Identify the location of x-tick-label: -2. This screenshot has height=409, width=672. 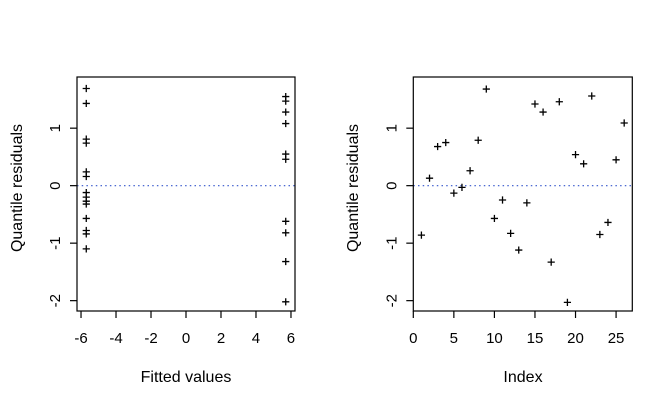
(150, 338).